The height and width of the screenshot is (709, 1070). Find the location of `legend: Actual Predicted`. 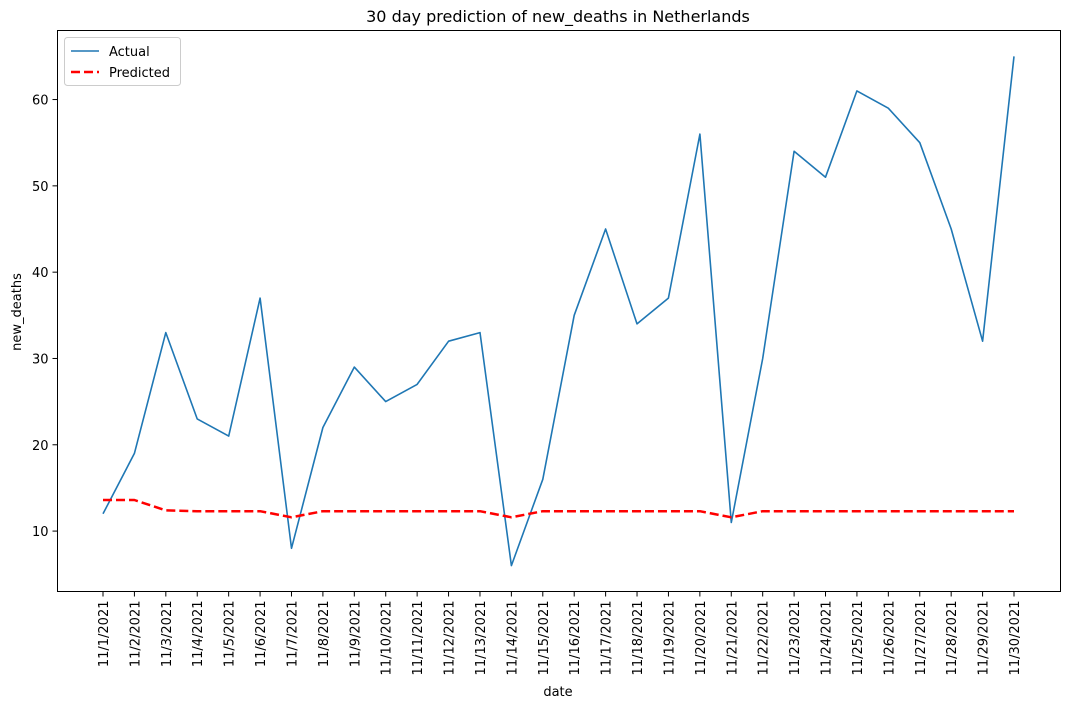

legend: Actual Predicted is located at coordinates (122, 61).